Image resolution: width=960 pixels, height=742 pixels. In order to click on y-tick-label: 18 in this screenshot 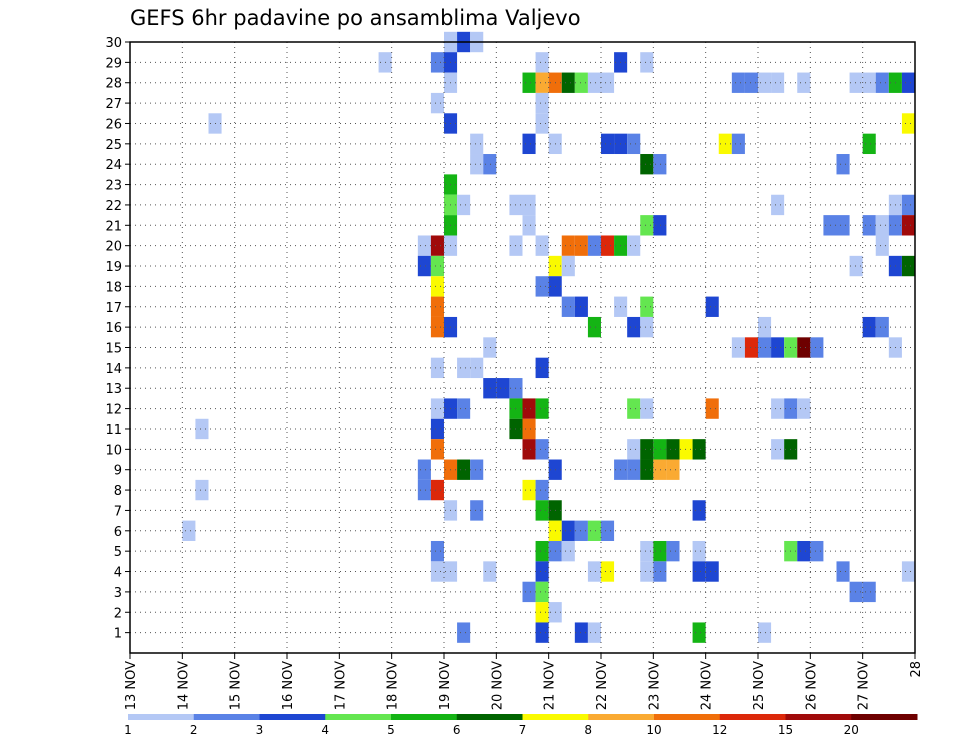, I will do `click(113, 287)`.